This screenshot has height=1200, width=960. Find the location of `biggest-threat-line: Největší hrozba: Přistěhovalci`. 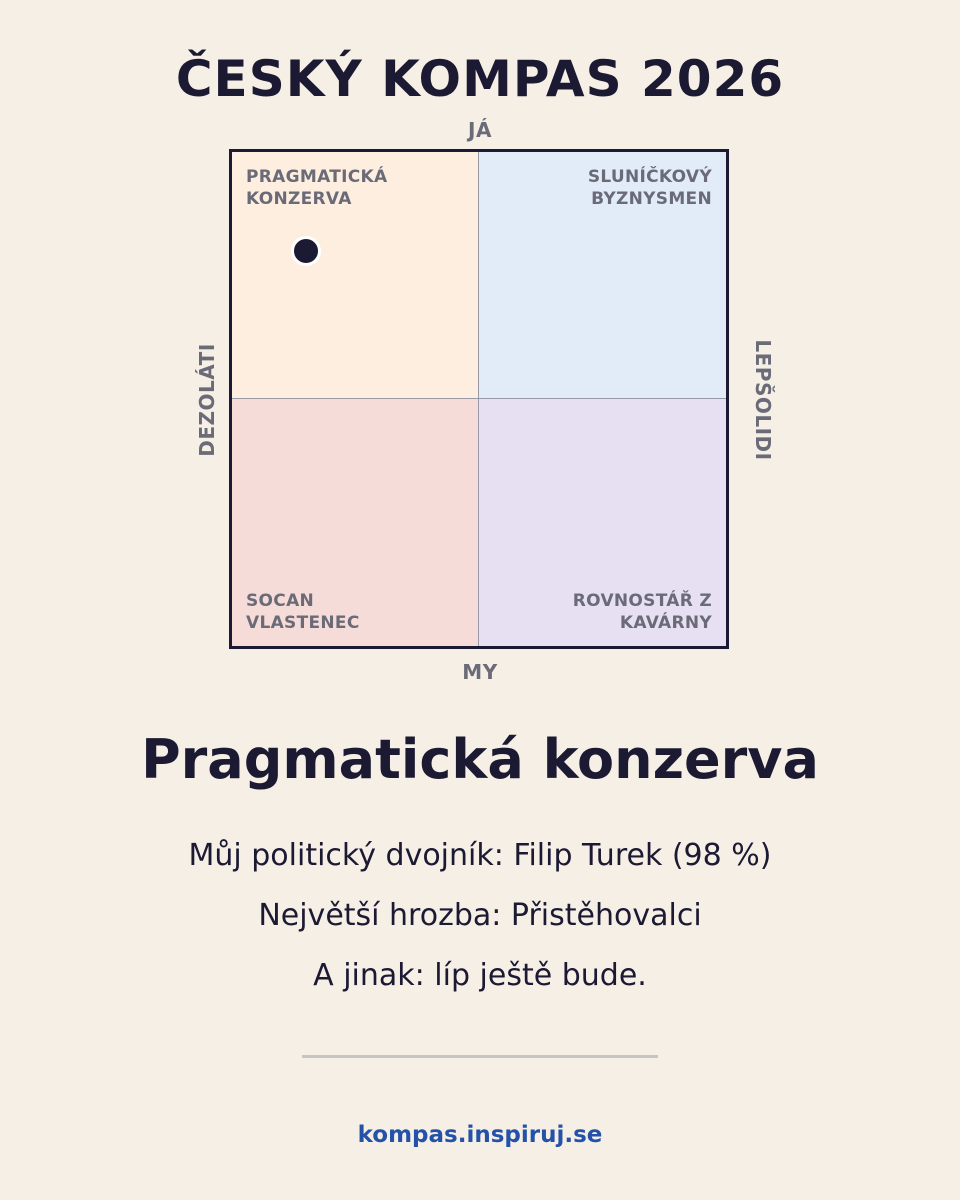

biggest-threat-line: Největší hrozba: Přistěhovalci is located at coordinates (480, 915).